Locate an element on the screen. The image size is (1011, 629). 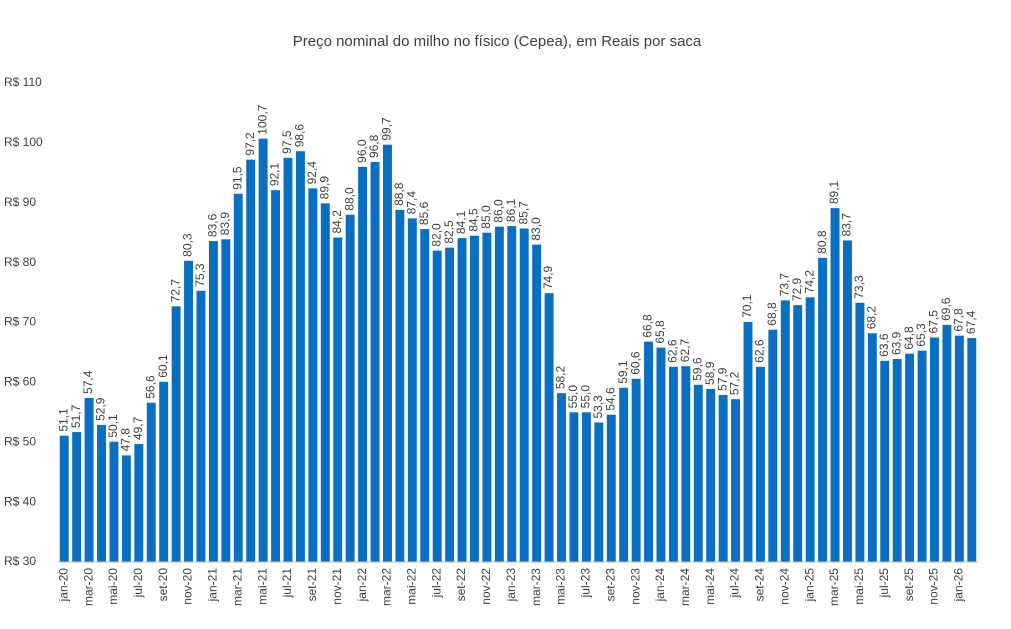
value-label: 89,1 is located at coordinates (834, 192).